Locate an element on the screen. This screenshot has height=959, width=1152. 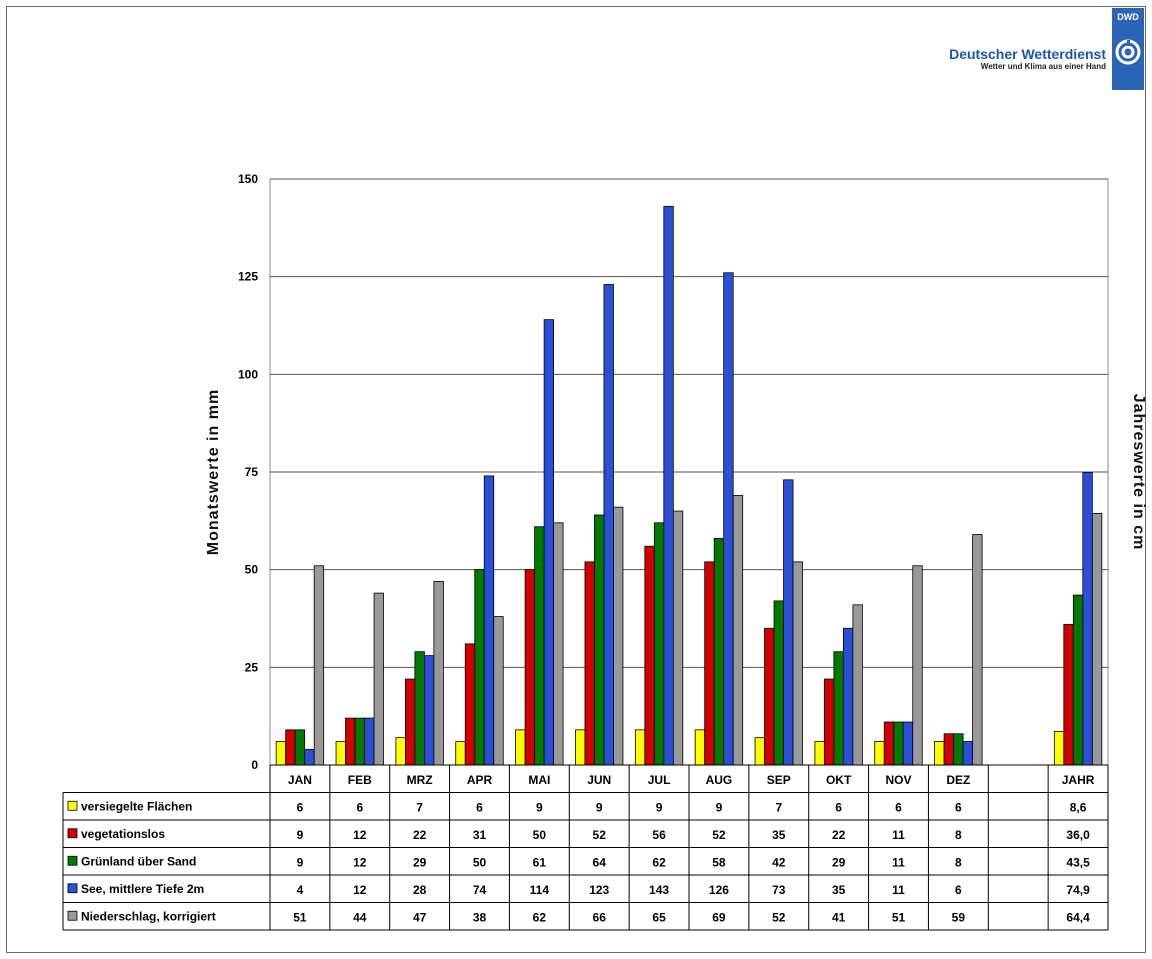
table-cell: 56 is located at coordinates (659, 835).